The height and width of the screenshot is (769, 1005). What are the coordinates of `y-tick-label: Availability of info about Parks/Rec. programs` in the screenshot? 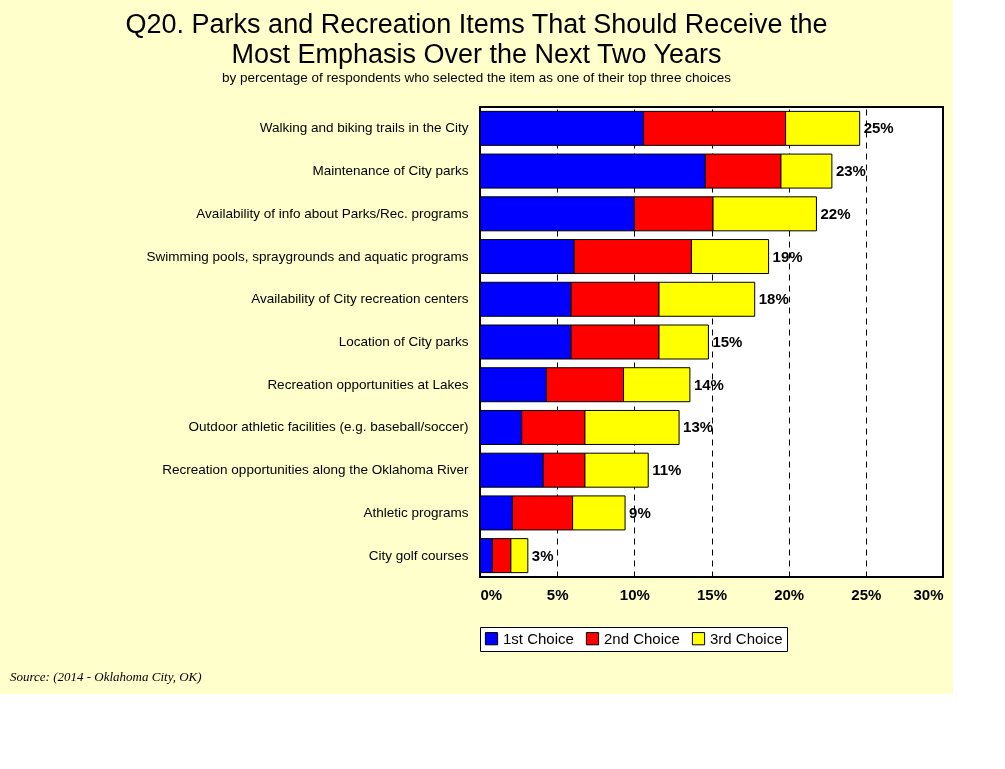 It's located at (332, 213).